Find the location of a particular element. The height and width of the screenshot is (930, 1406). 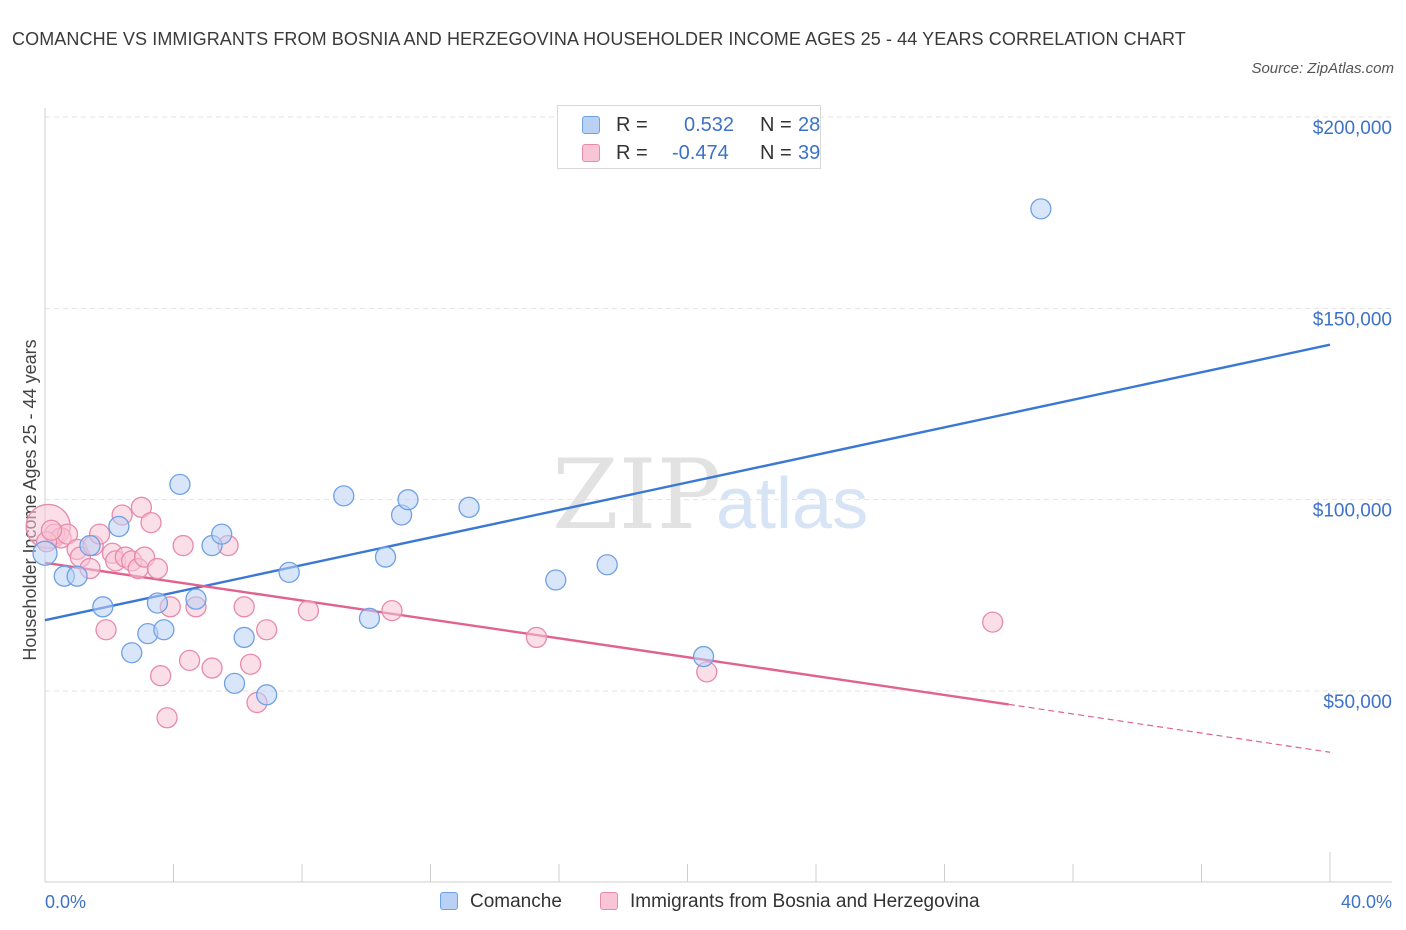

correlation-legend: R = 0.532 N = 28 R = -0.474 N = 39 is located at coordinates (689, 137).